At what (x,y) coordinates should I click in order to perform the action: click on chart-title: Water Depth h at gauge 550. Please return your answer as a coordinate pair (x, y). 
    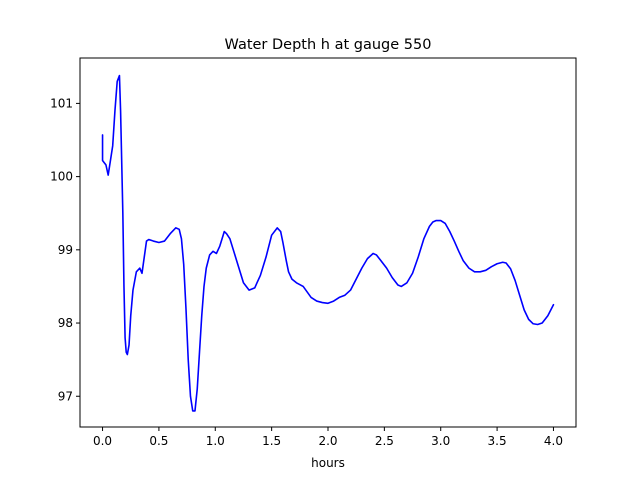
    Looking at the image, I should click on (328, 45).